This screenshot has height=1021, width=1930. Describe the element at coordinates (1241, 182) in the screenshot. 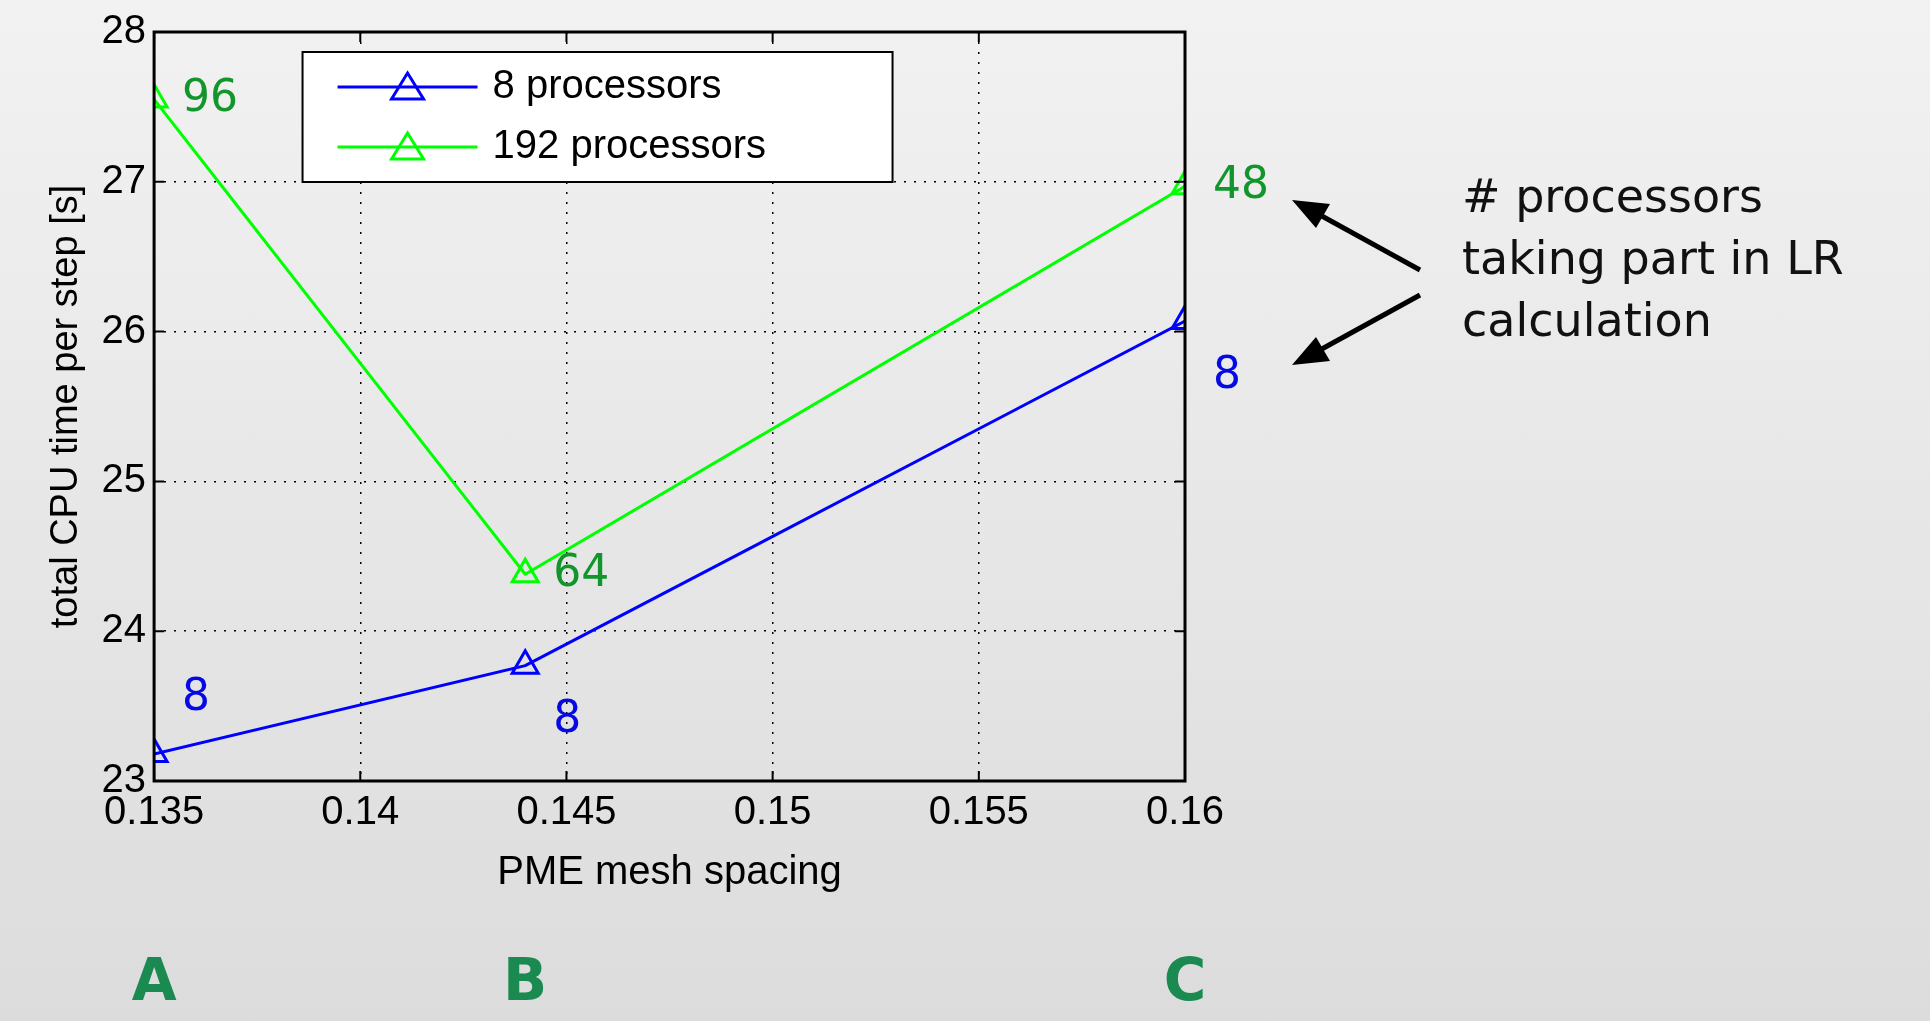

I see `annotation: 48` at that location.